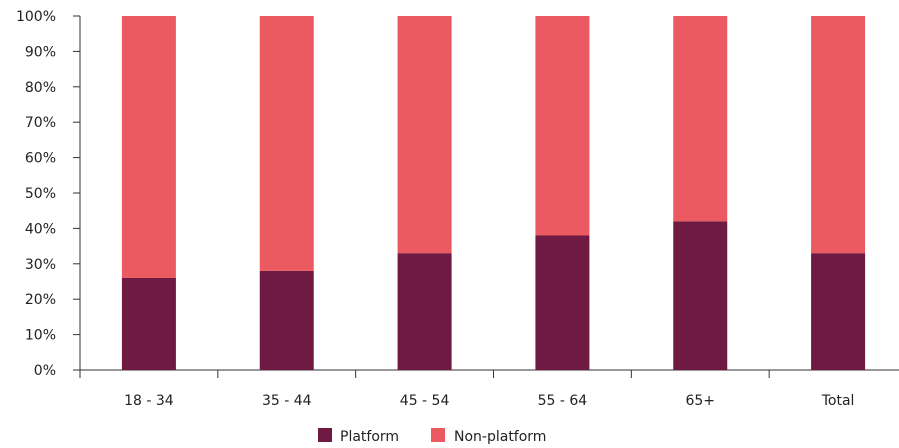  What do you see at coordinates (149, 401) in the screenshot?
I see `x-tick-label: 18 - 34` at bounding box center [149, 401].